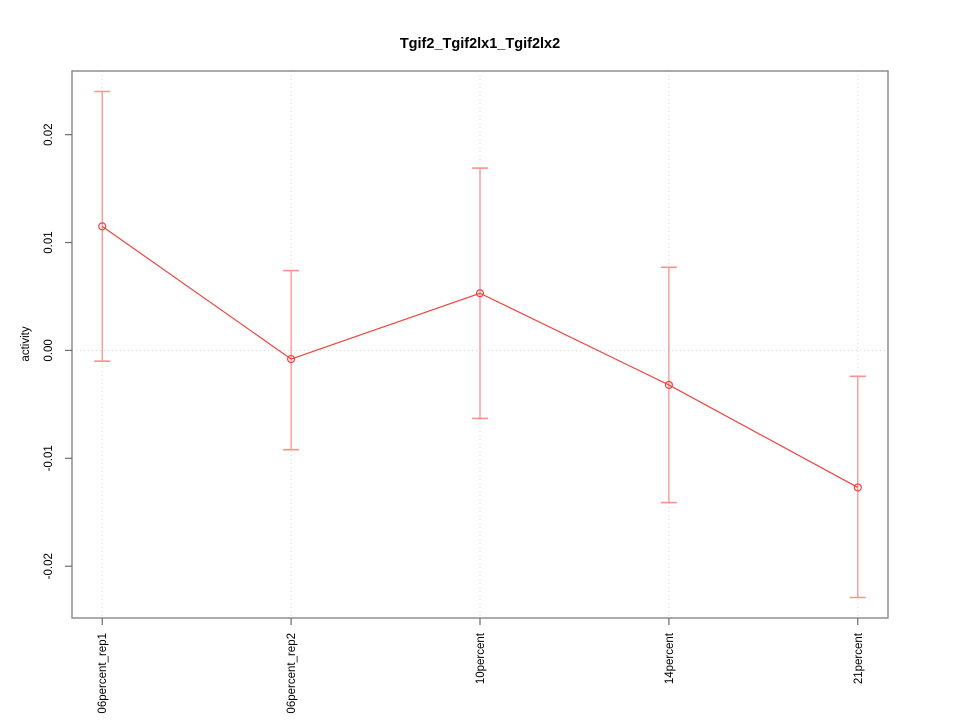  Describe the element at coordinates (49, 566) in the screenshot. I see `y-tick-label: -0.02` at that location.